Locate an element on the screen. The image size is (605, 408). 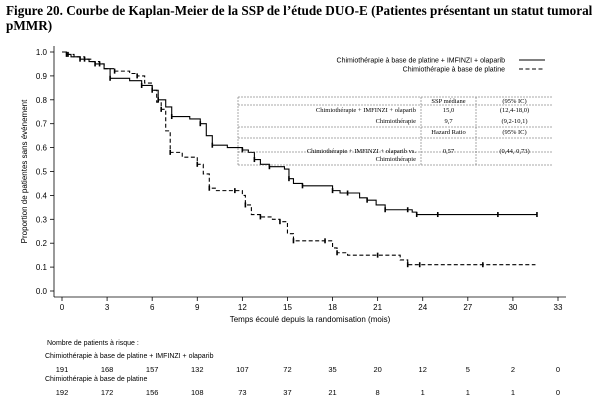
table-header-hr: Hazard Ratio is located at coordinates (448, 132).